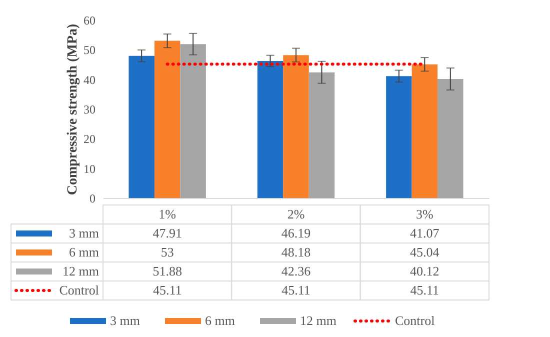  Describe the element at coordinates (79, 290) in the screenshot. I see `legend-label: Control` at that location.